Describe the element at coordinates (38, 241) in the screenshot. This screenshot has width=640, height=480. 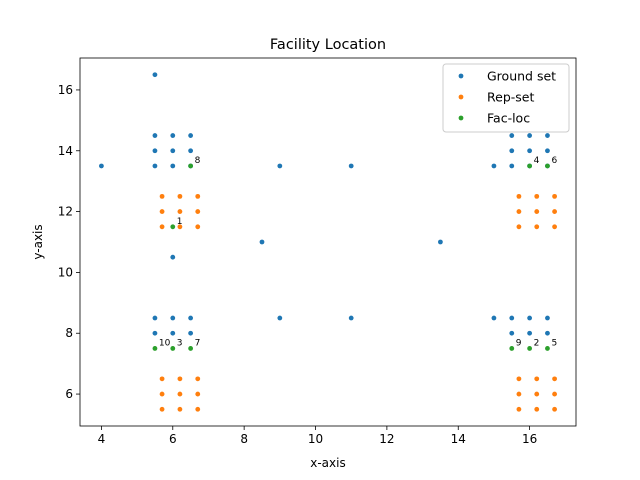
I see `y-axis-label: y-axis` at that location.